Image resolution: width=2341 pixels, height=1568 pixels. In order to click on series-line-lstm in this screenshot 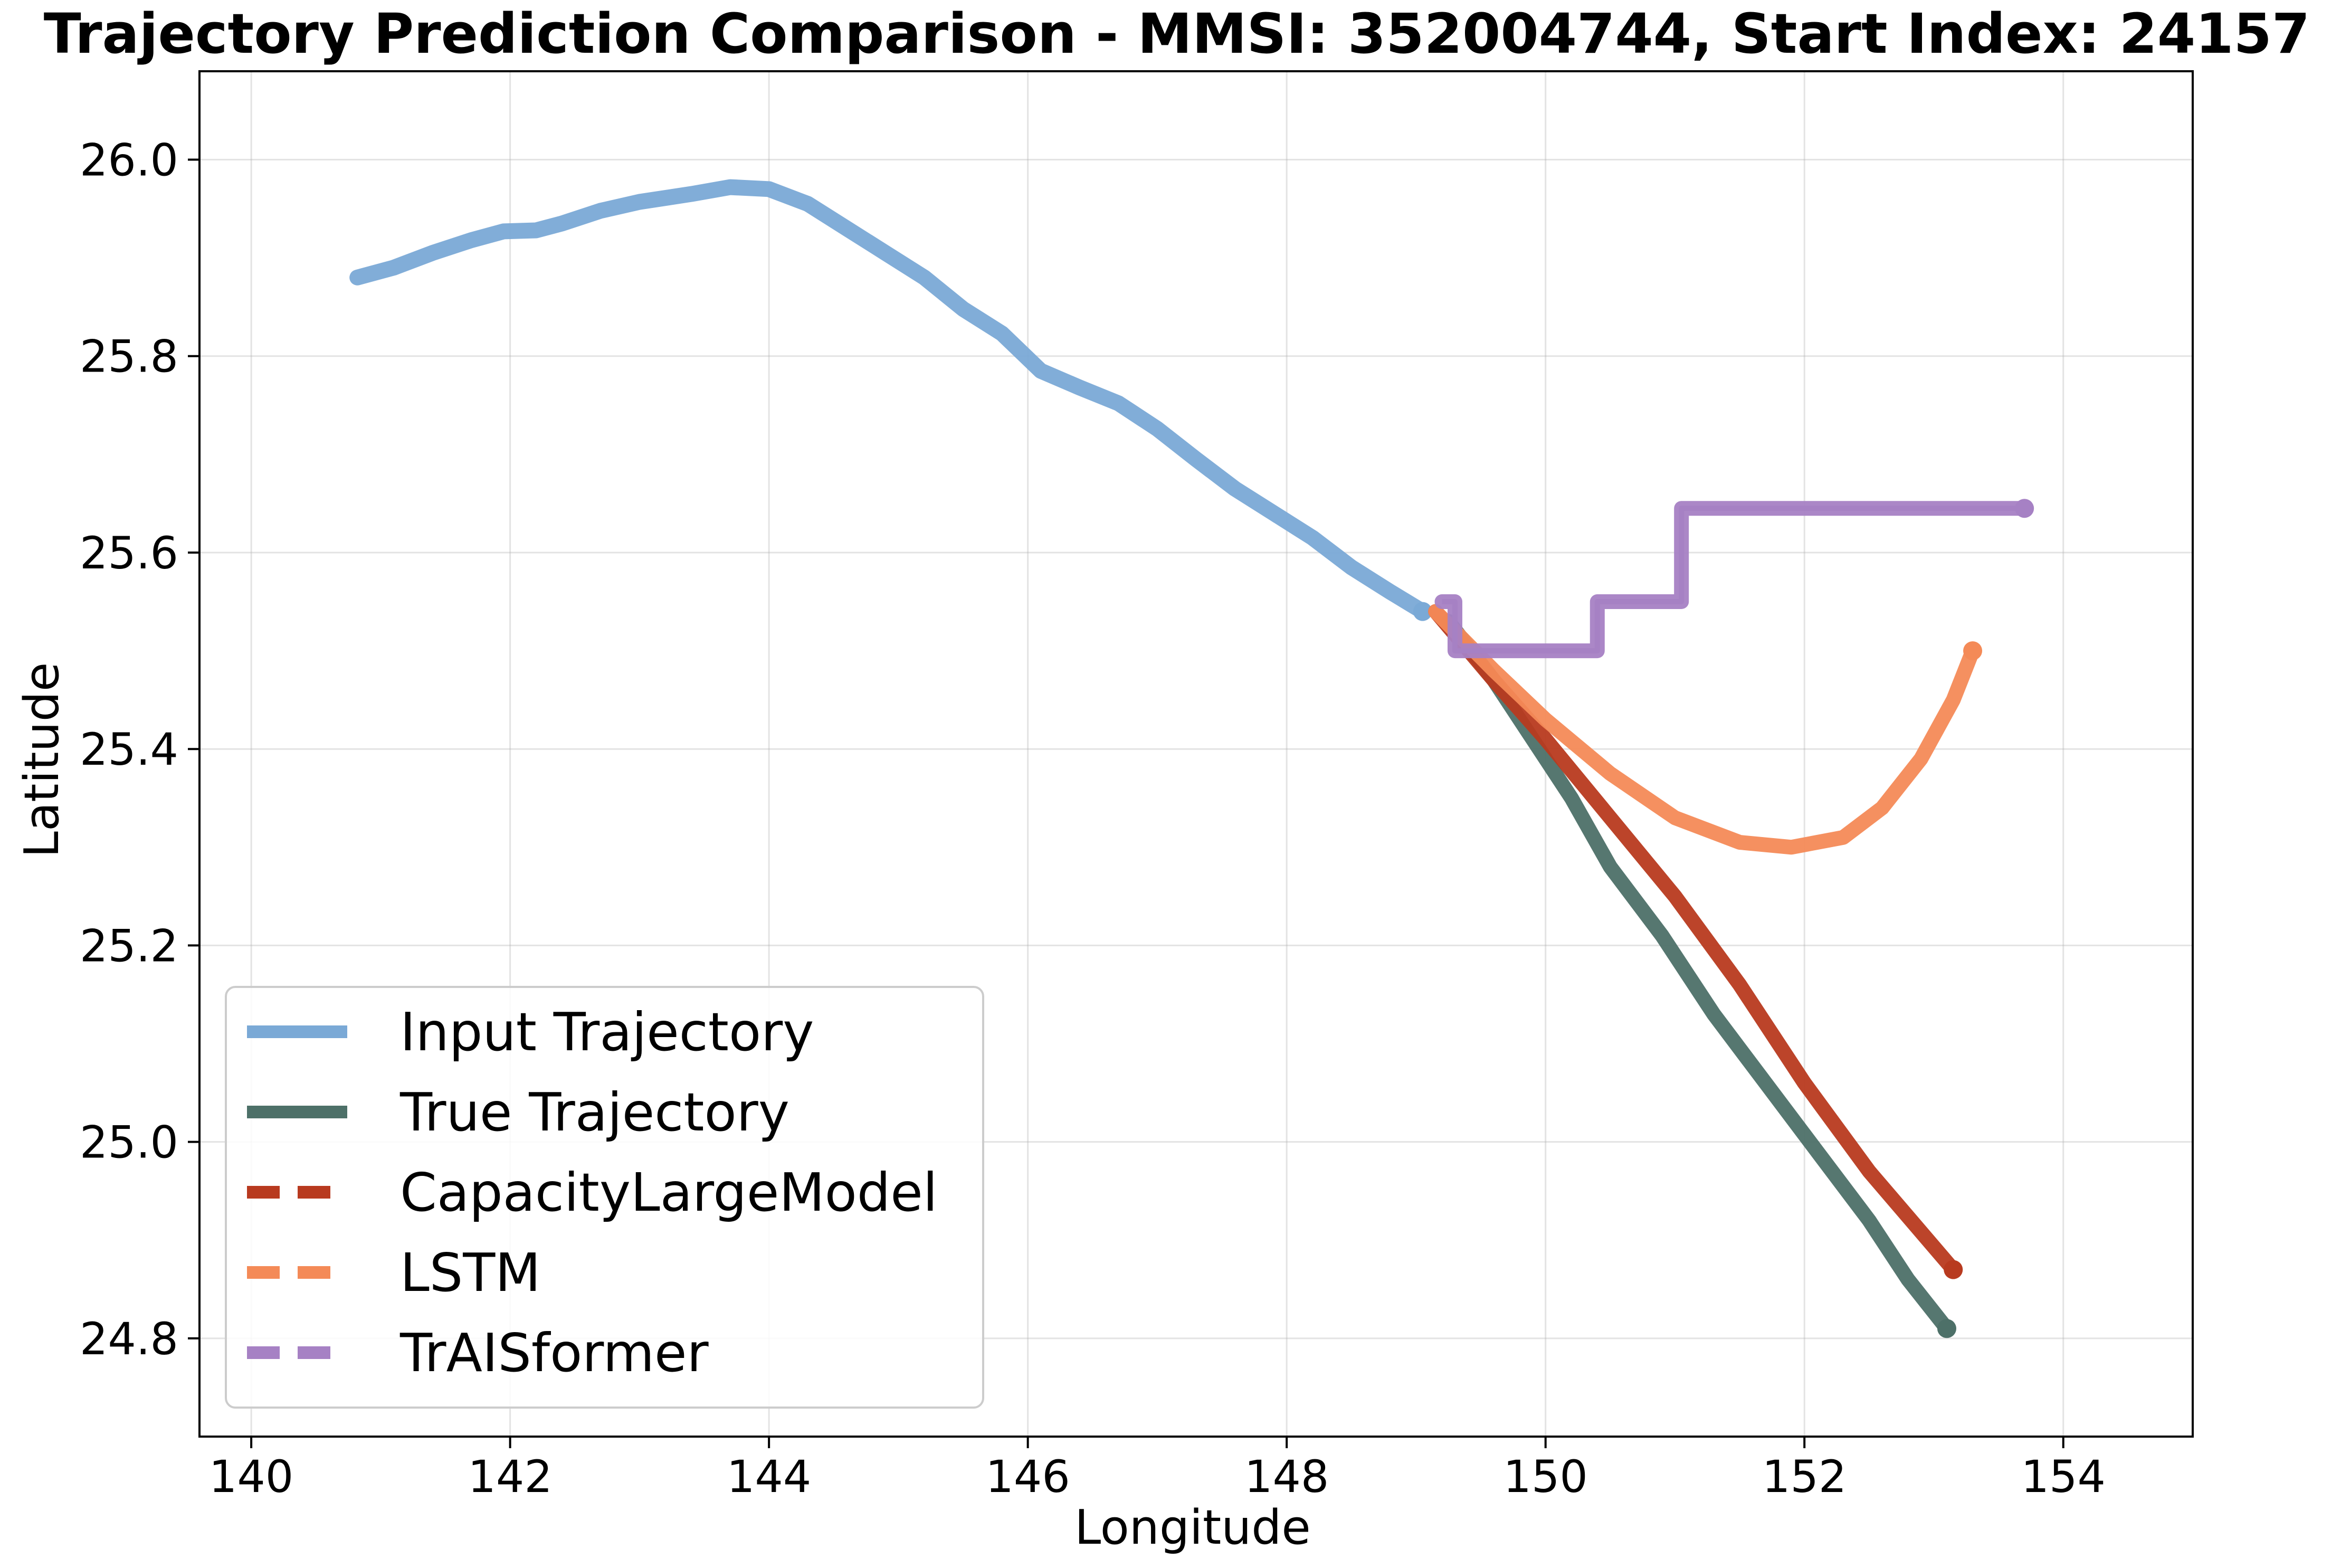, I will do `click(1704, 729)`.